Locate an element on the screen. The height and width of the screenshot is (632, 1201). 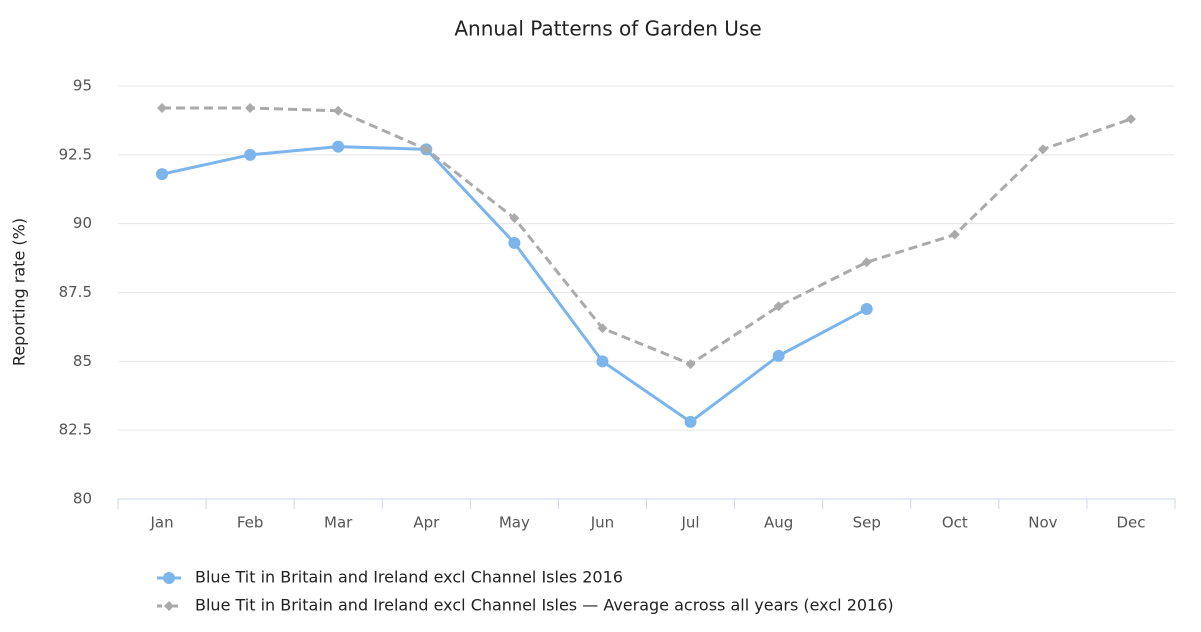
x-tick-label: Jan is located at coordinates (161, 523).